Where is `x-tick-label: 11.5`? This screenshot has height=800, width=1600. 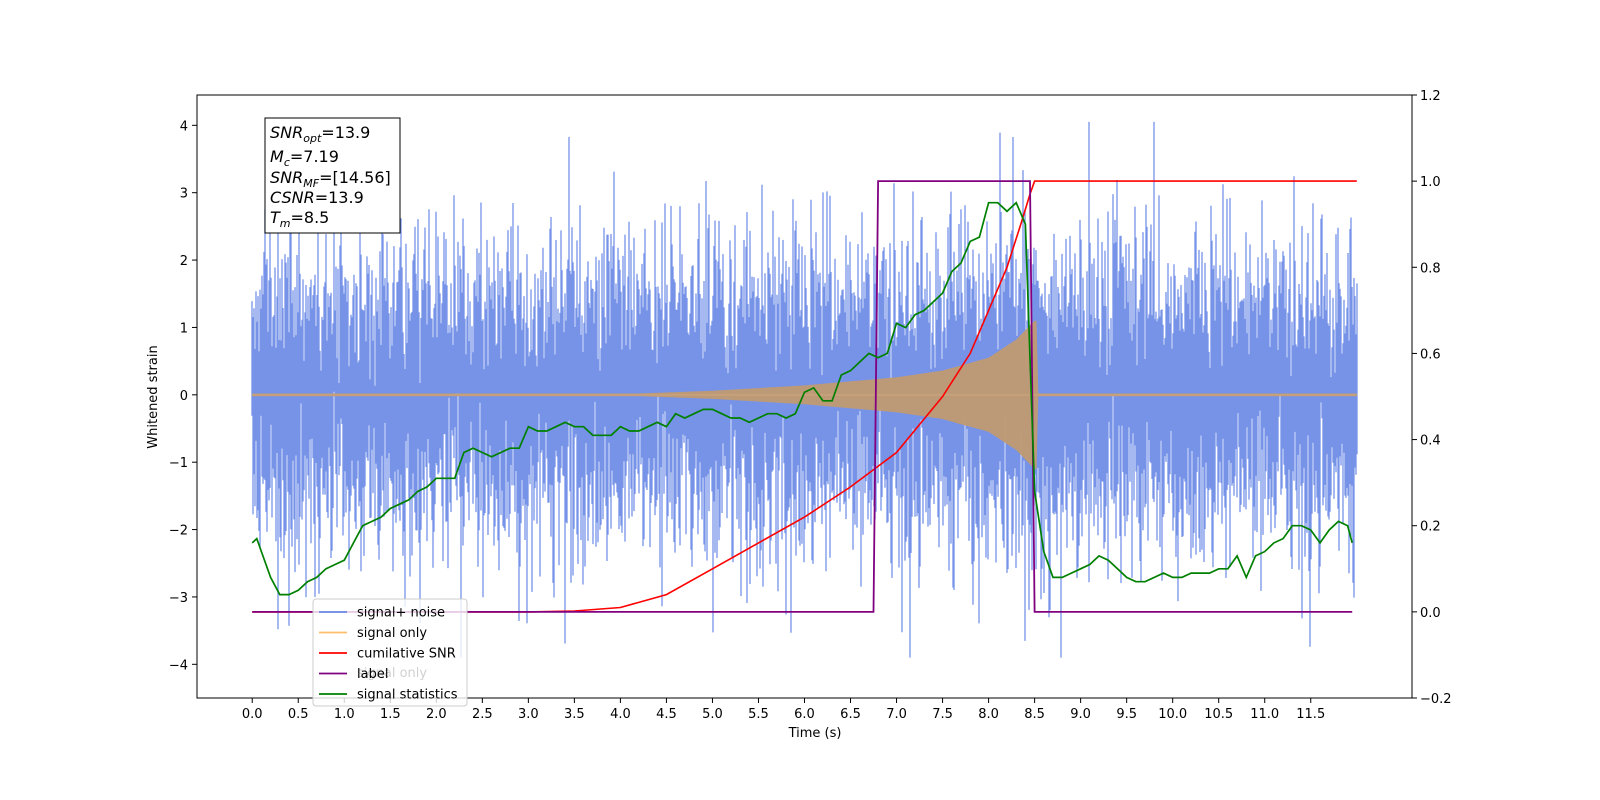 x-tick-label: 11.5 is located at coordinates (1310, 714).